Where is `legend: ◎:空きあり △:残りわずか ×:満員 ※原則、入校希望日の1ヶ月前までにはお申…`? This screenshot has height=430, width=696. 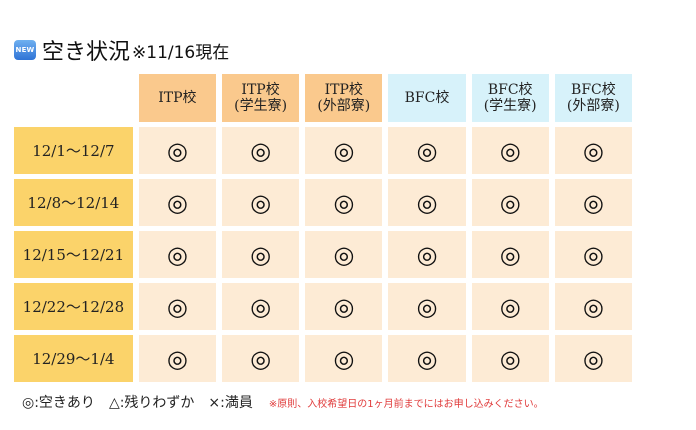
legend: ◎:空きあり △:残りわずか ×:満員 ※原則、入校希望日の1ヶ月前までにはお申… is located at coordinates (283, 402).